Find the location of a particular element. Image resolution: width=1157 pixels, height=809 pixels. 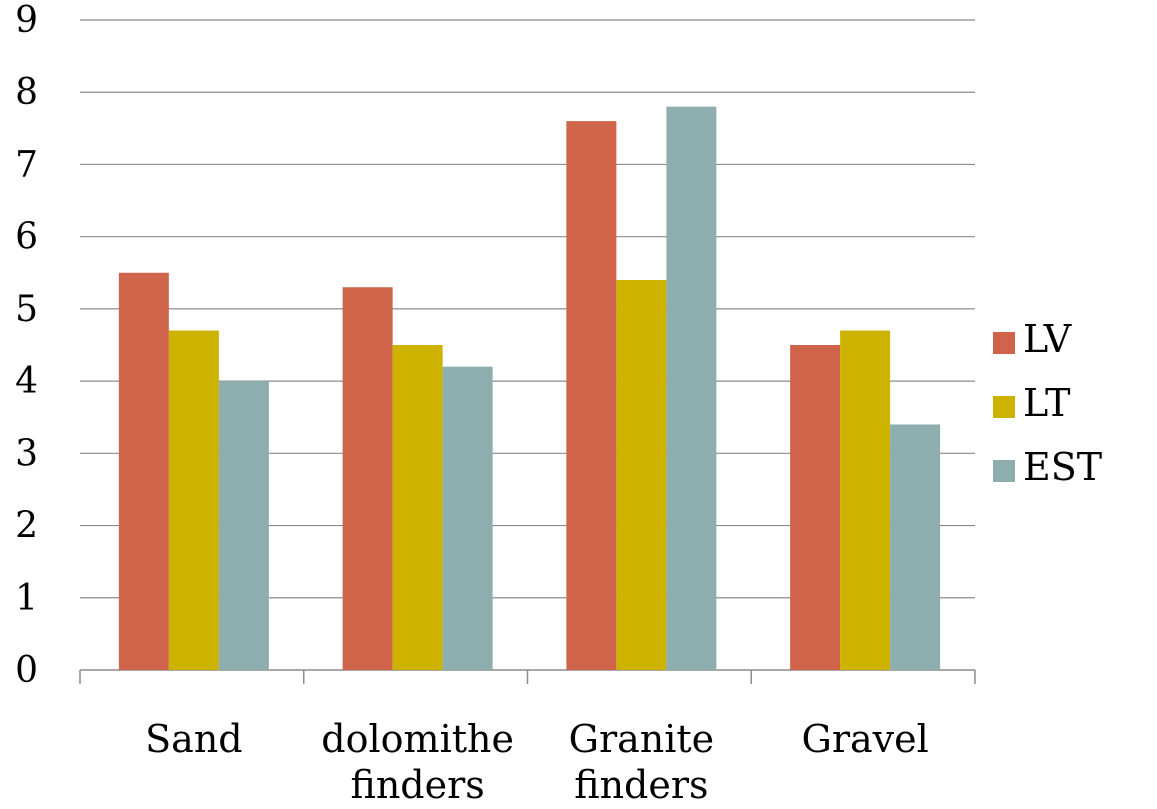

y-tick-label: 4 is located at coordinates (26, 381).